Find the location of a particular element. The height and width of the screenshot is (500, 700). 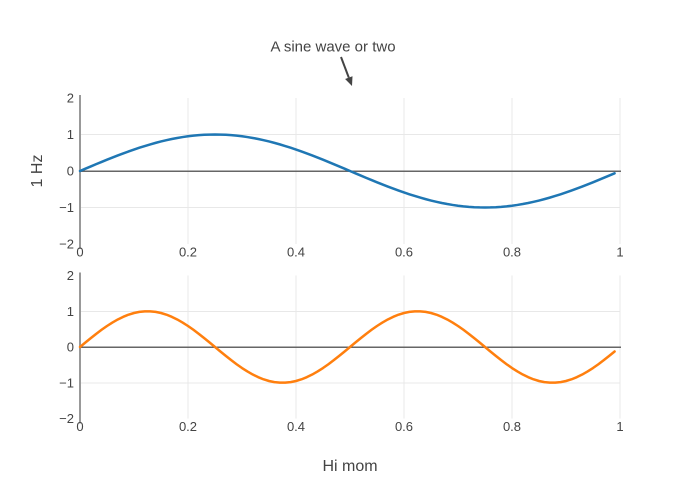

annotation-arrowhead-icon is located at coordinates (349, 81).